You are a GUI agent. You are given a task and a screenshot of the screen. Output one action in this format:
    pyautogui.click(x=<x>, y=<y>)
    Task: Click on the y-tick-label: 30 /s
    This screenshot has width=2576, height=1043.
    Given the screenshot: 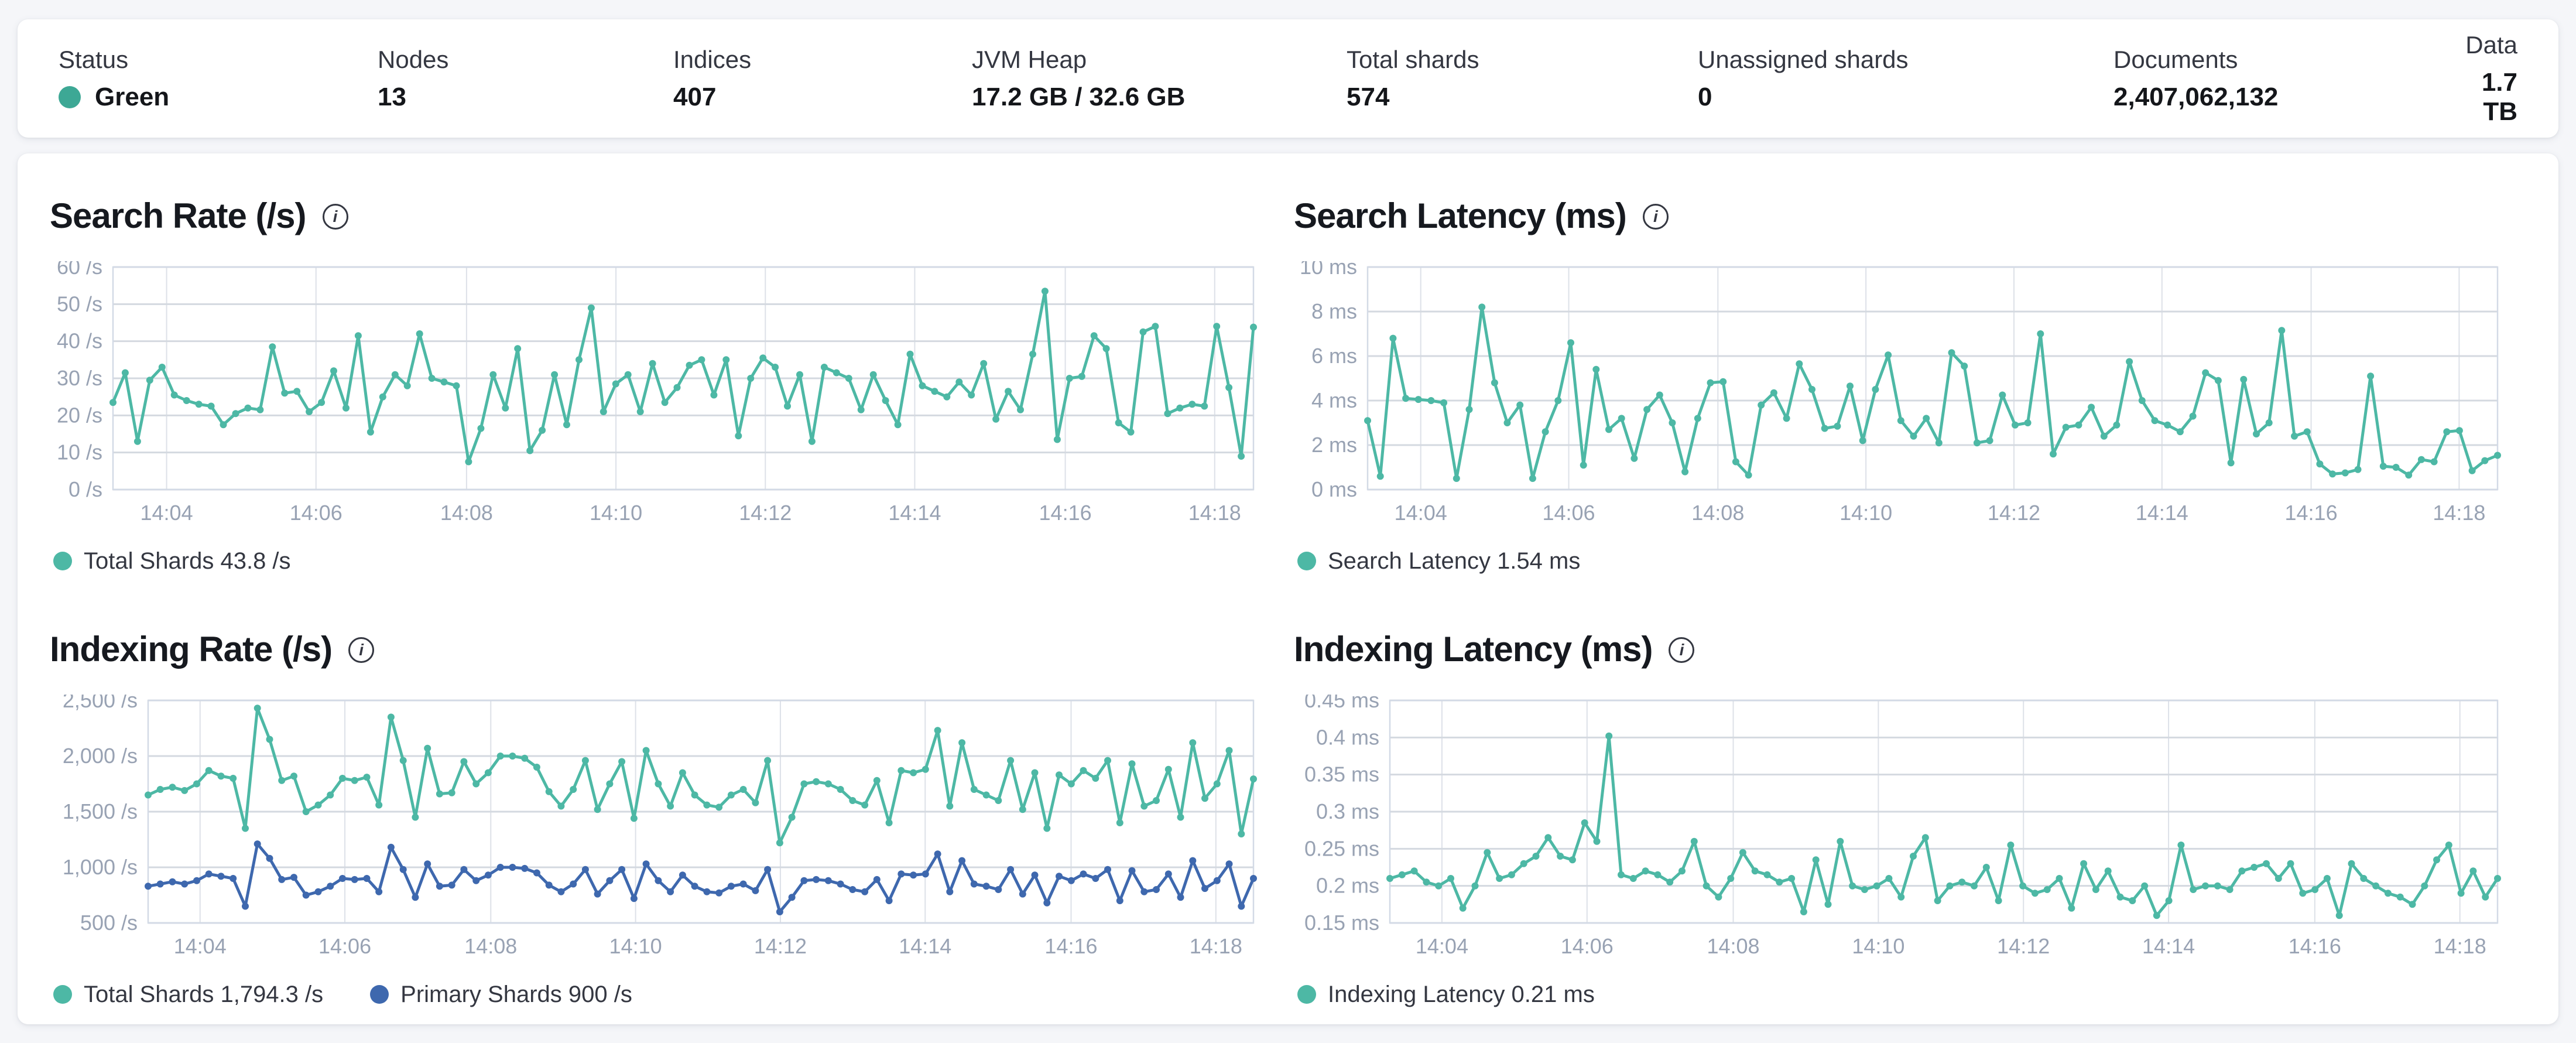 What is the action you would take?
    pyautogui.click(x=79, y=378)
    